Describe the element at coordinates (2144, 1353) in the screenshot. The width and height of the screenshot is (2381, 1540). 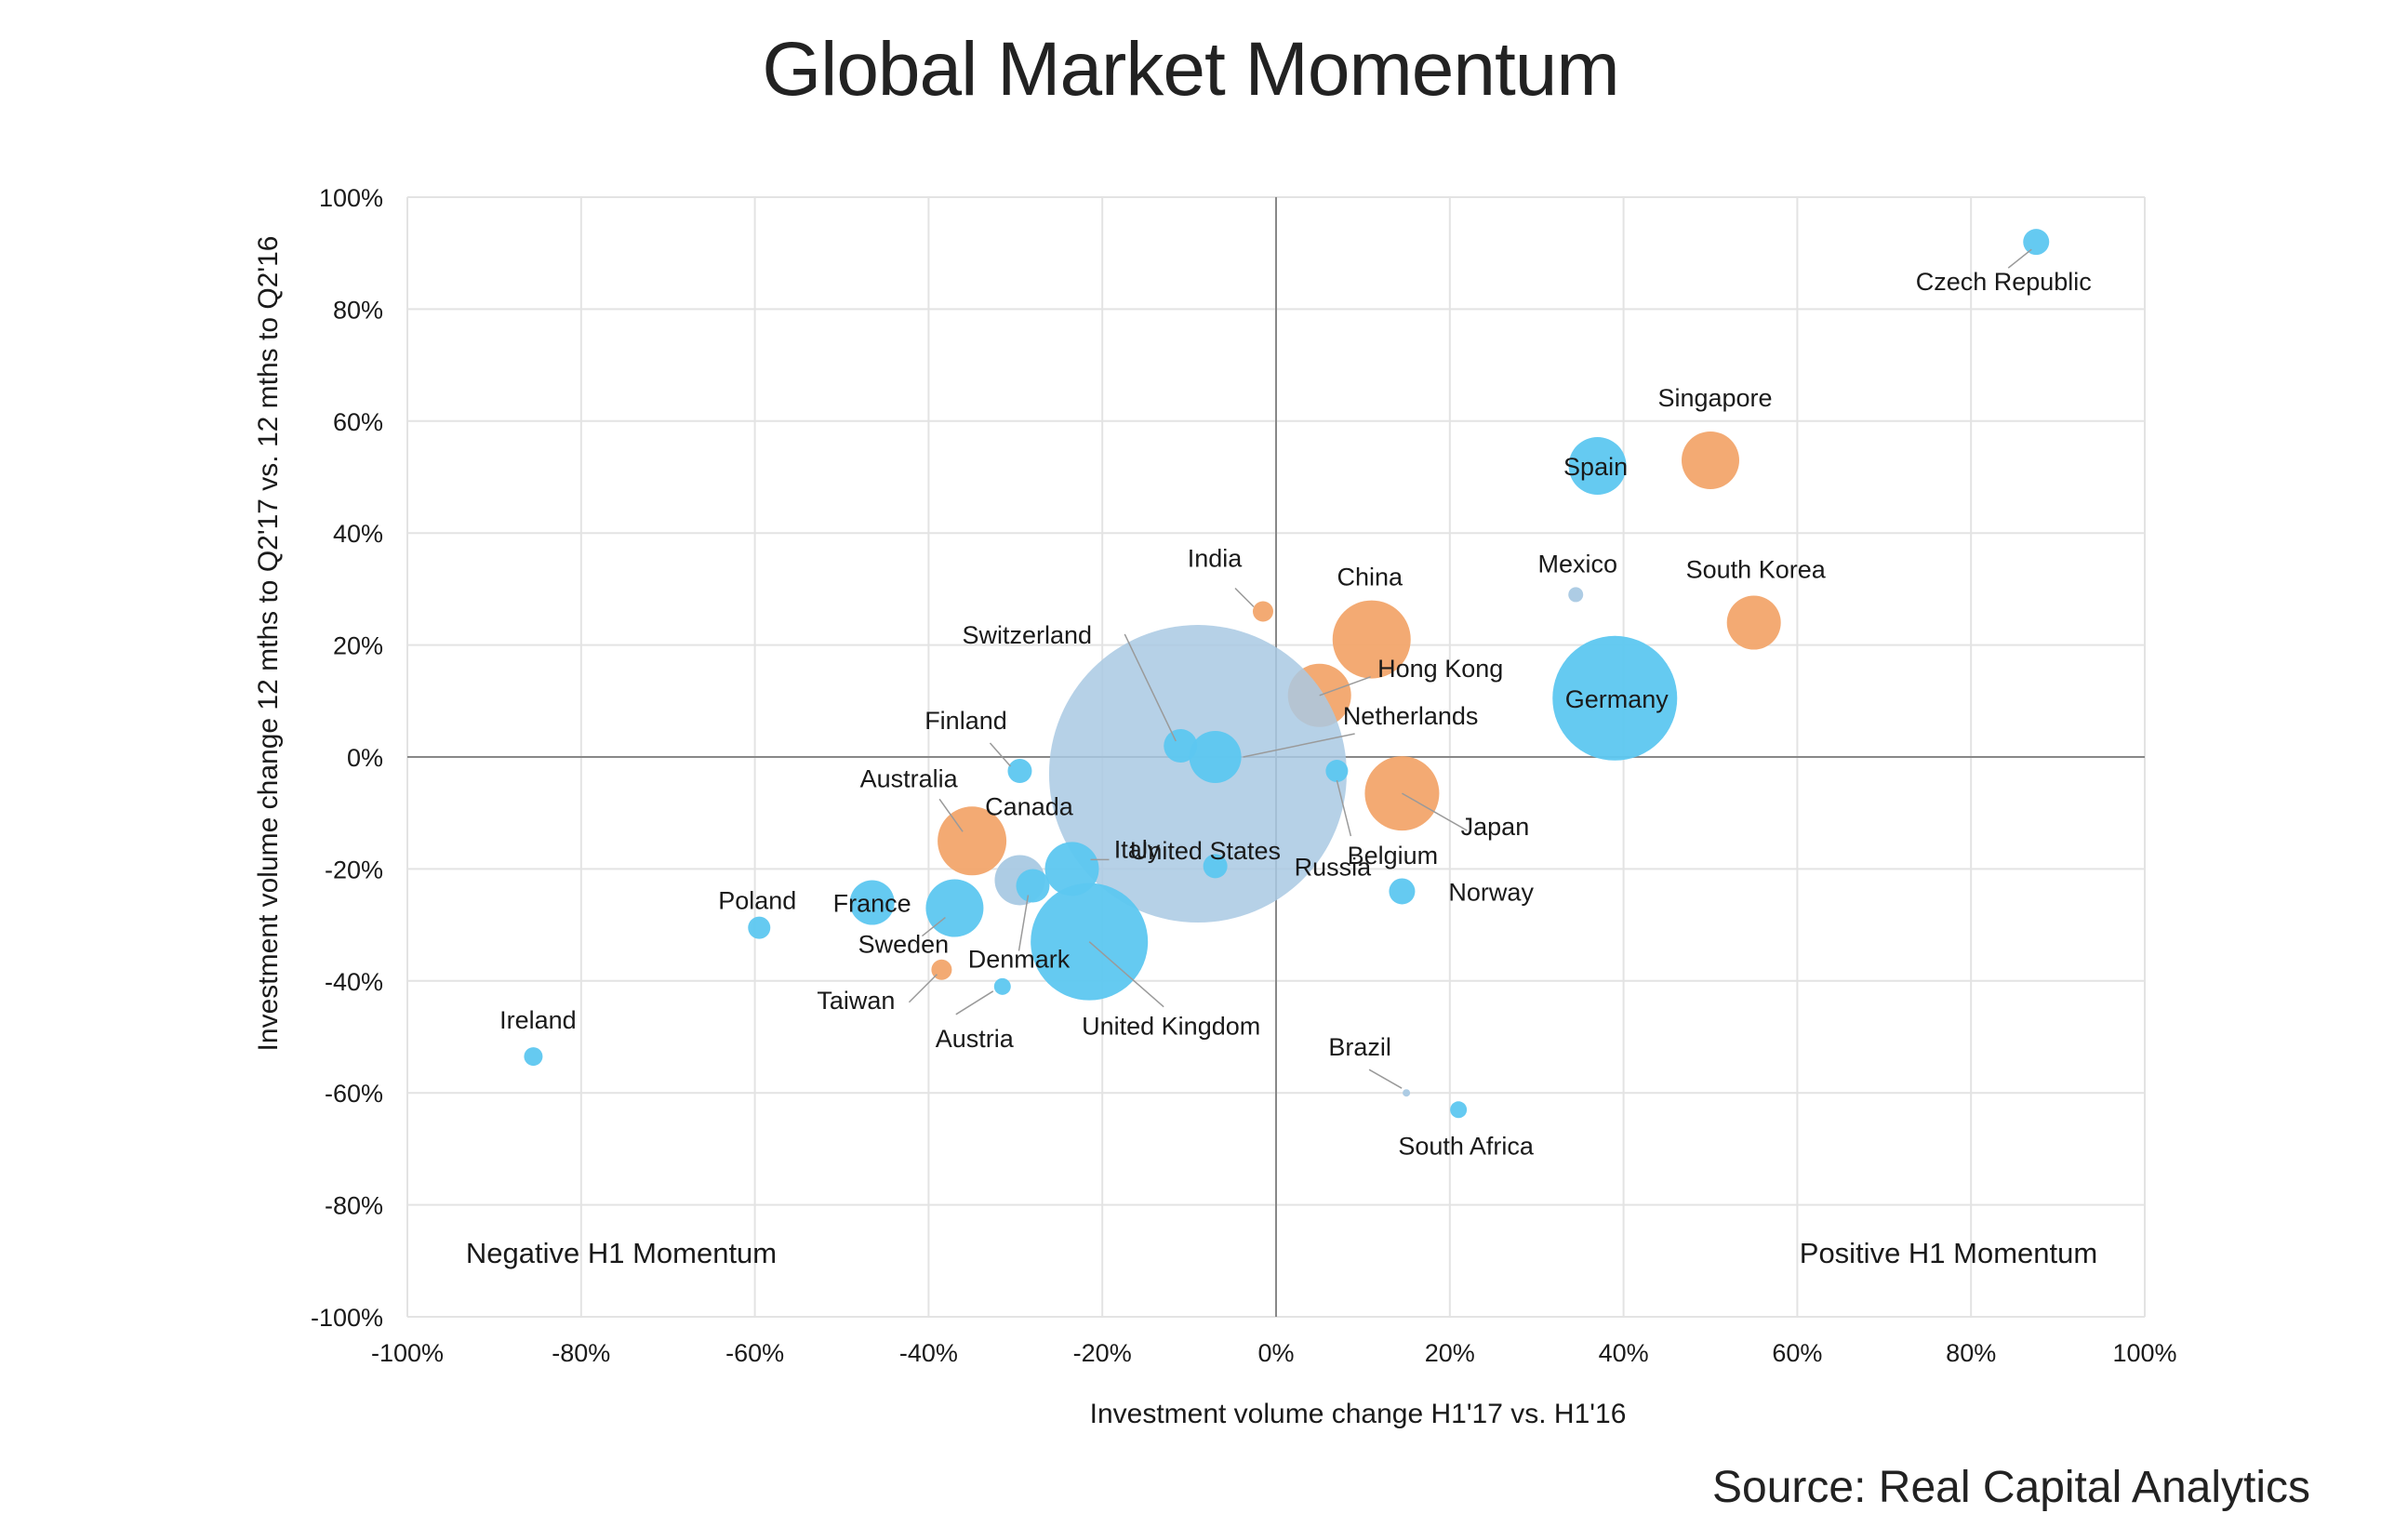
I see `x-tick-label: 100%` at that location.